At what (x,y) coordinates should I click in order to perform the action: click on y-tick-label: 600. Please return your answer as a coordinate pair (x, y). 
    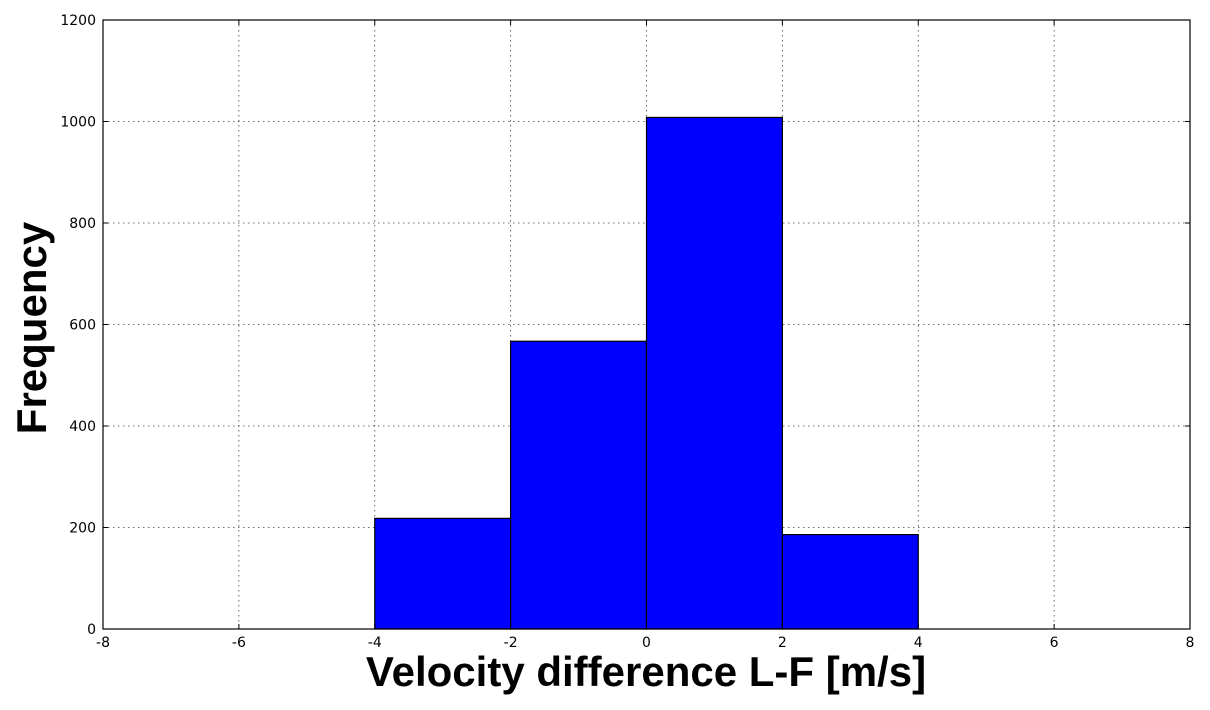
    Looking at the image, I should click on (82, 326).